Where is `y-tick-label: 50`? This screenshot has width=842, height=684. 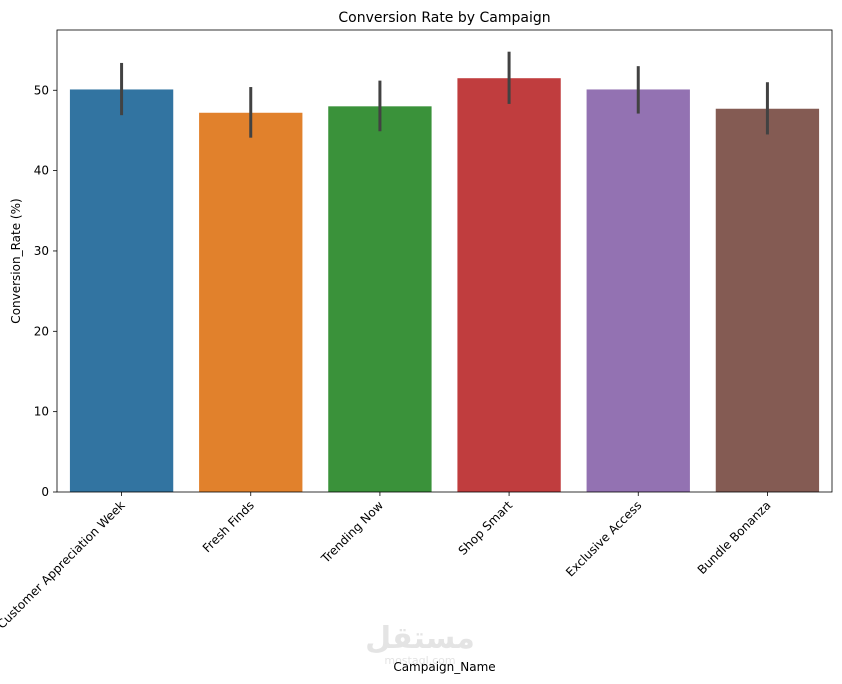
y-tick-label: 50 is located at coordinates (41, 90).